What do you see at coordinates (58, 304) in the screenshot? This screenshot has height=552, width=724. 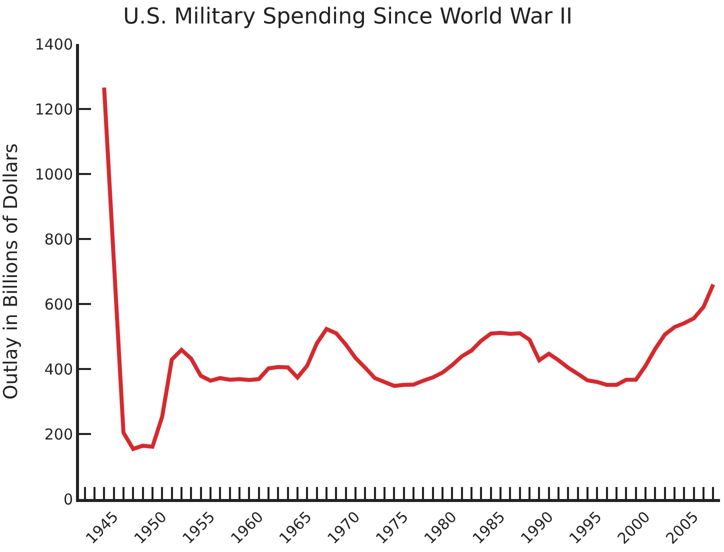 I see `y-tick-label: 600` at bounding box center [58, 304].